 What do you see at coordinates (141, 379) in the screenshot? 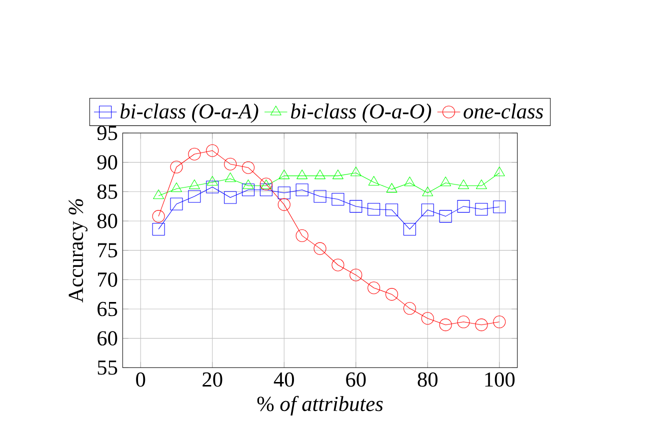
I see `x-tick-label: 0` at bounding box center [141, 379].